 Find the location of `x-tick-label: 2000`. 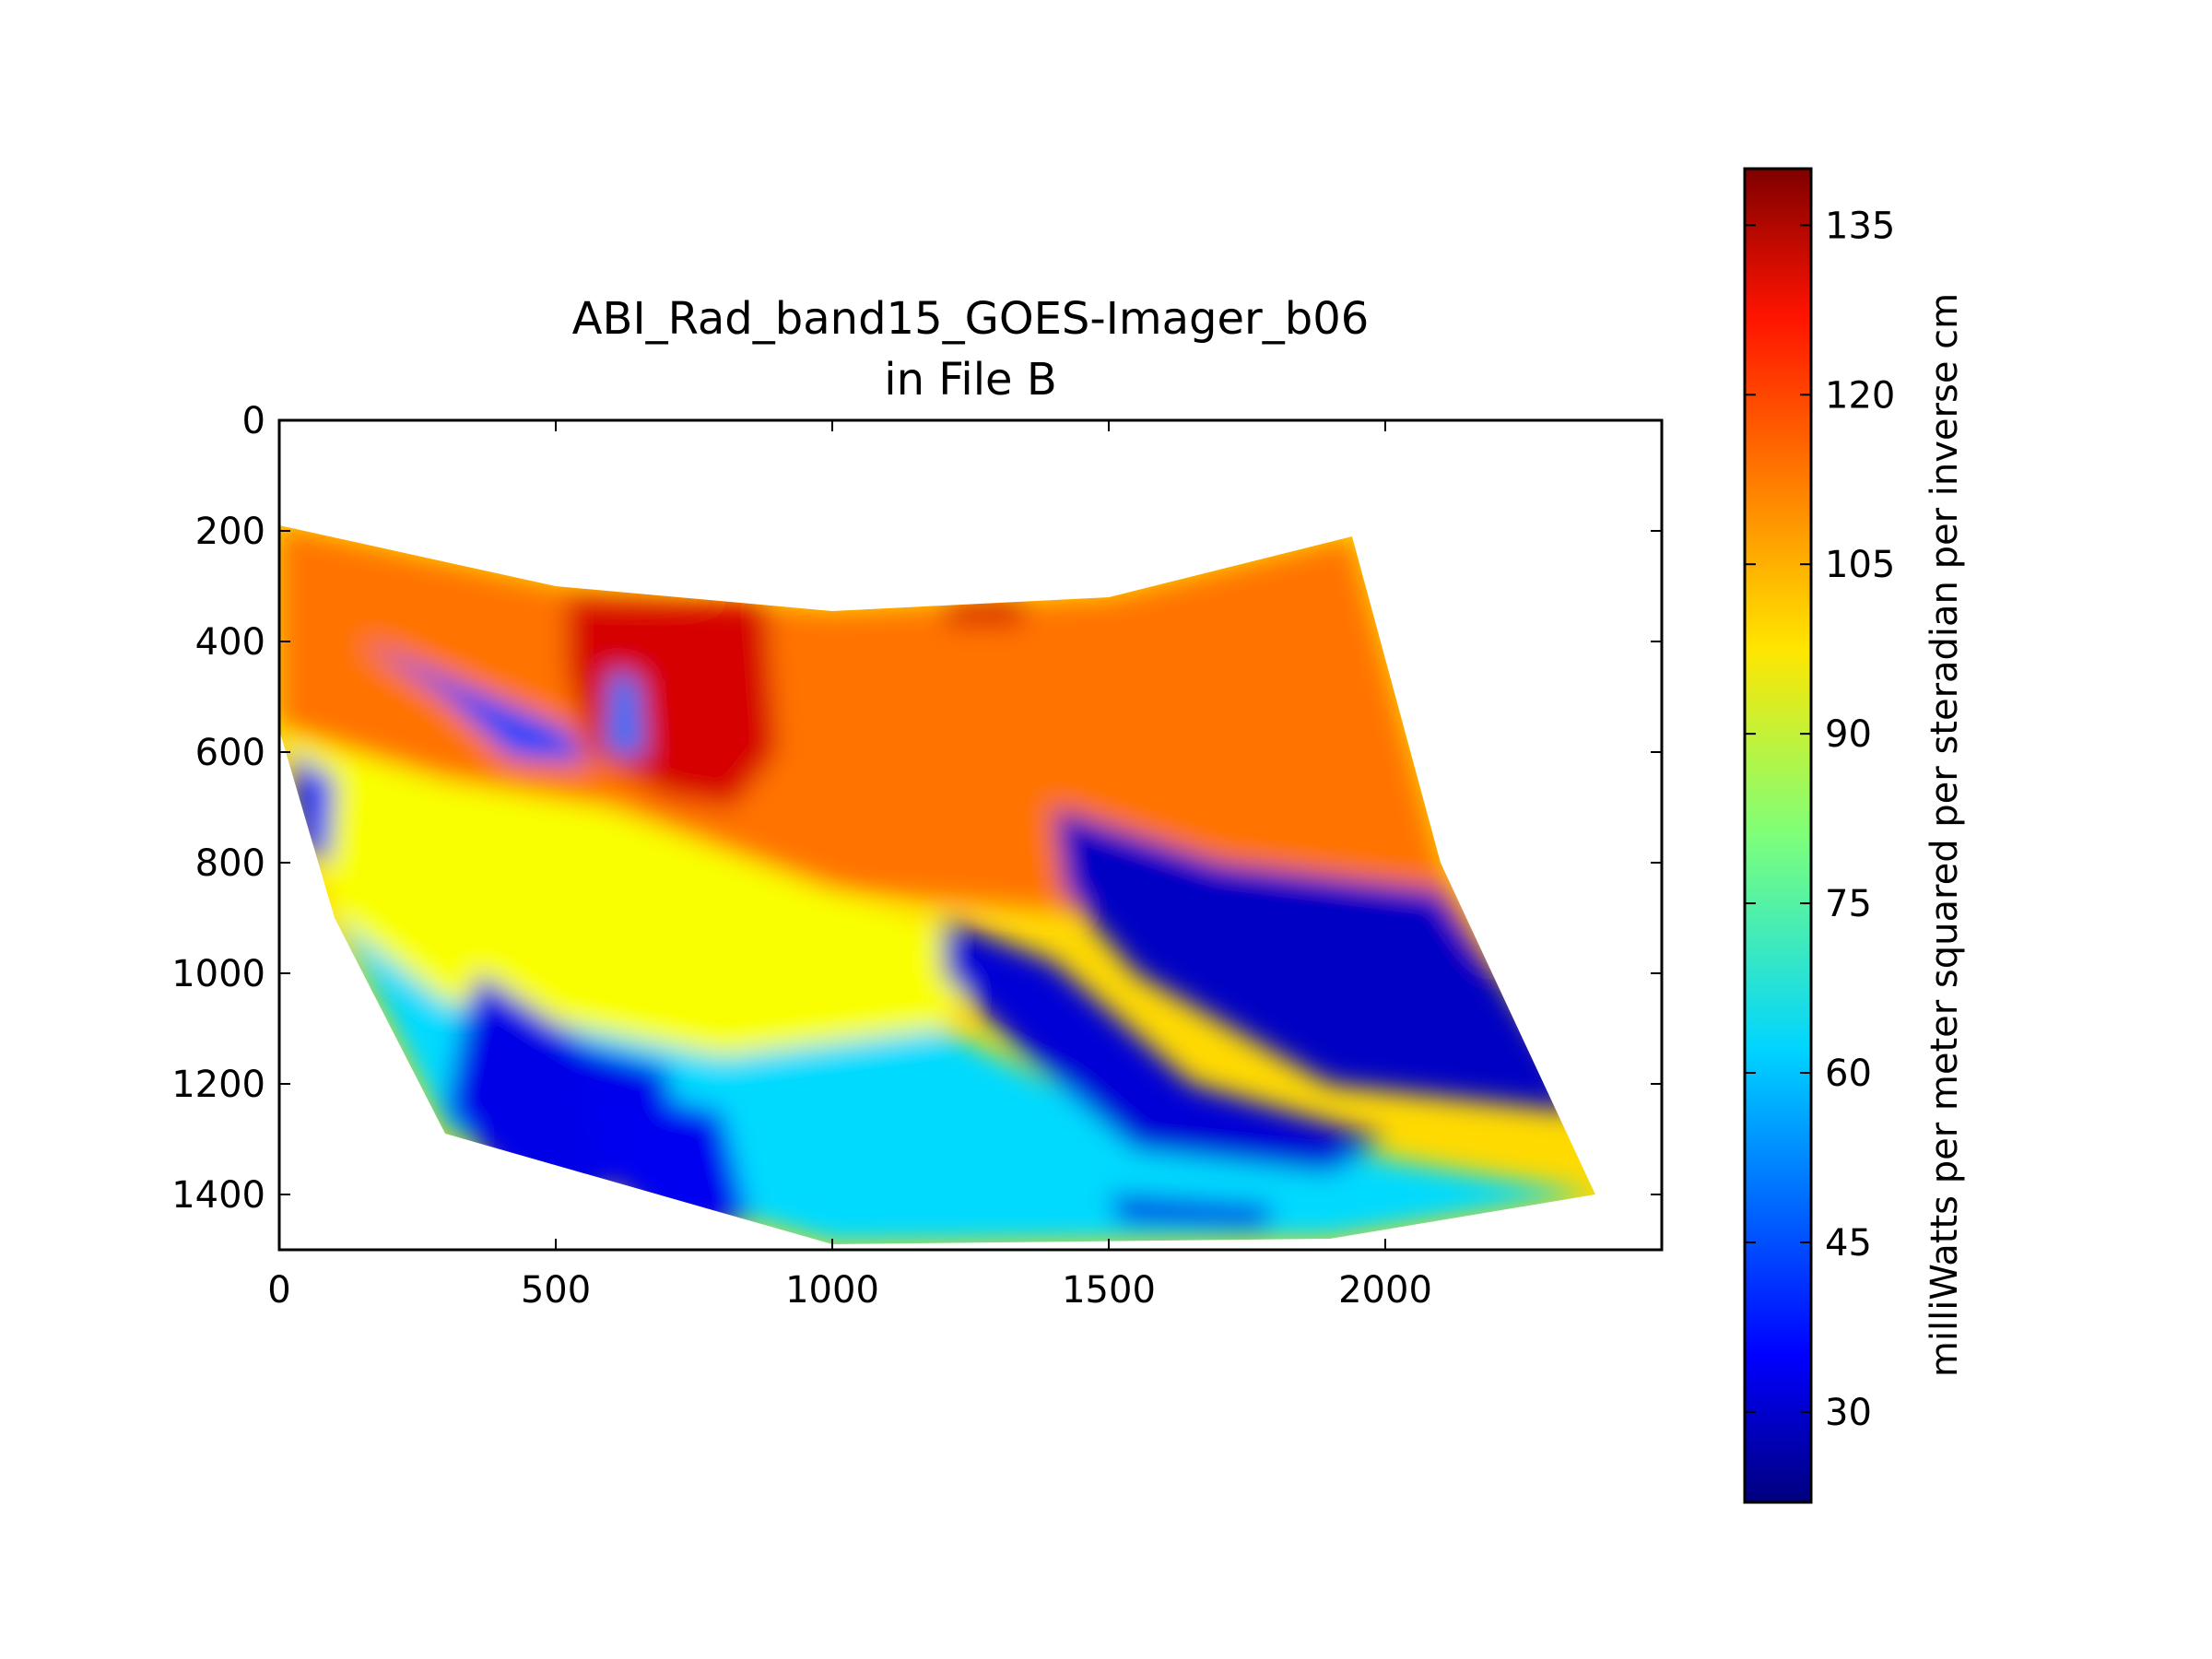

x-tick-label: 2000 is located at coordinates (1385, 1290).